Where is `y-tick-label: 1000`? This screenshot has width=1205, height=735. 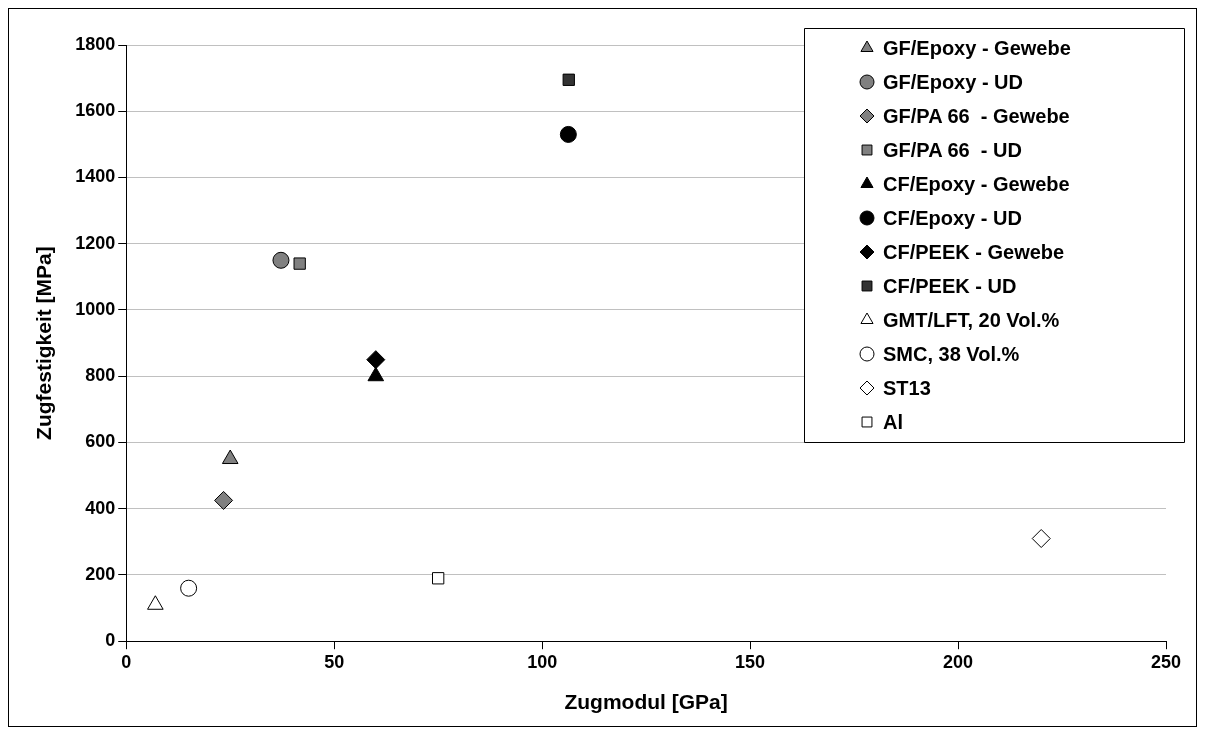 y-tick-label: 1000 is located at coordinates (95, 308).